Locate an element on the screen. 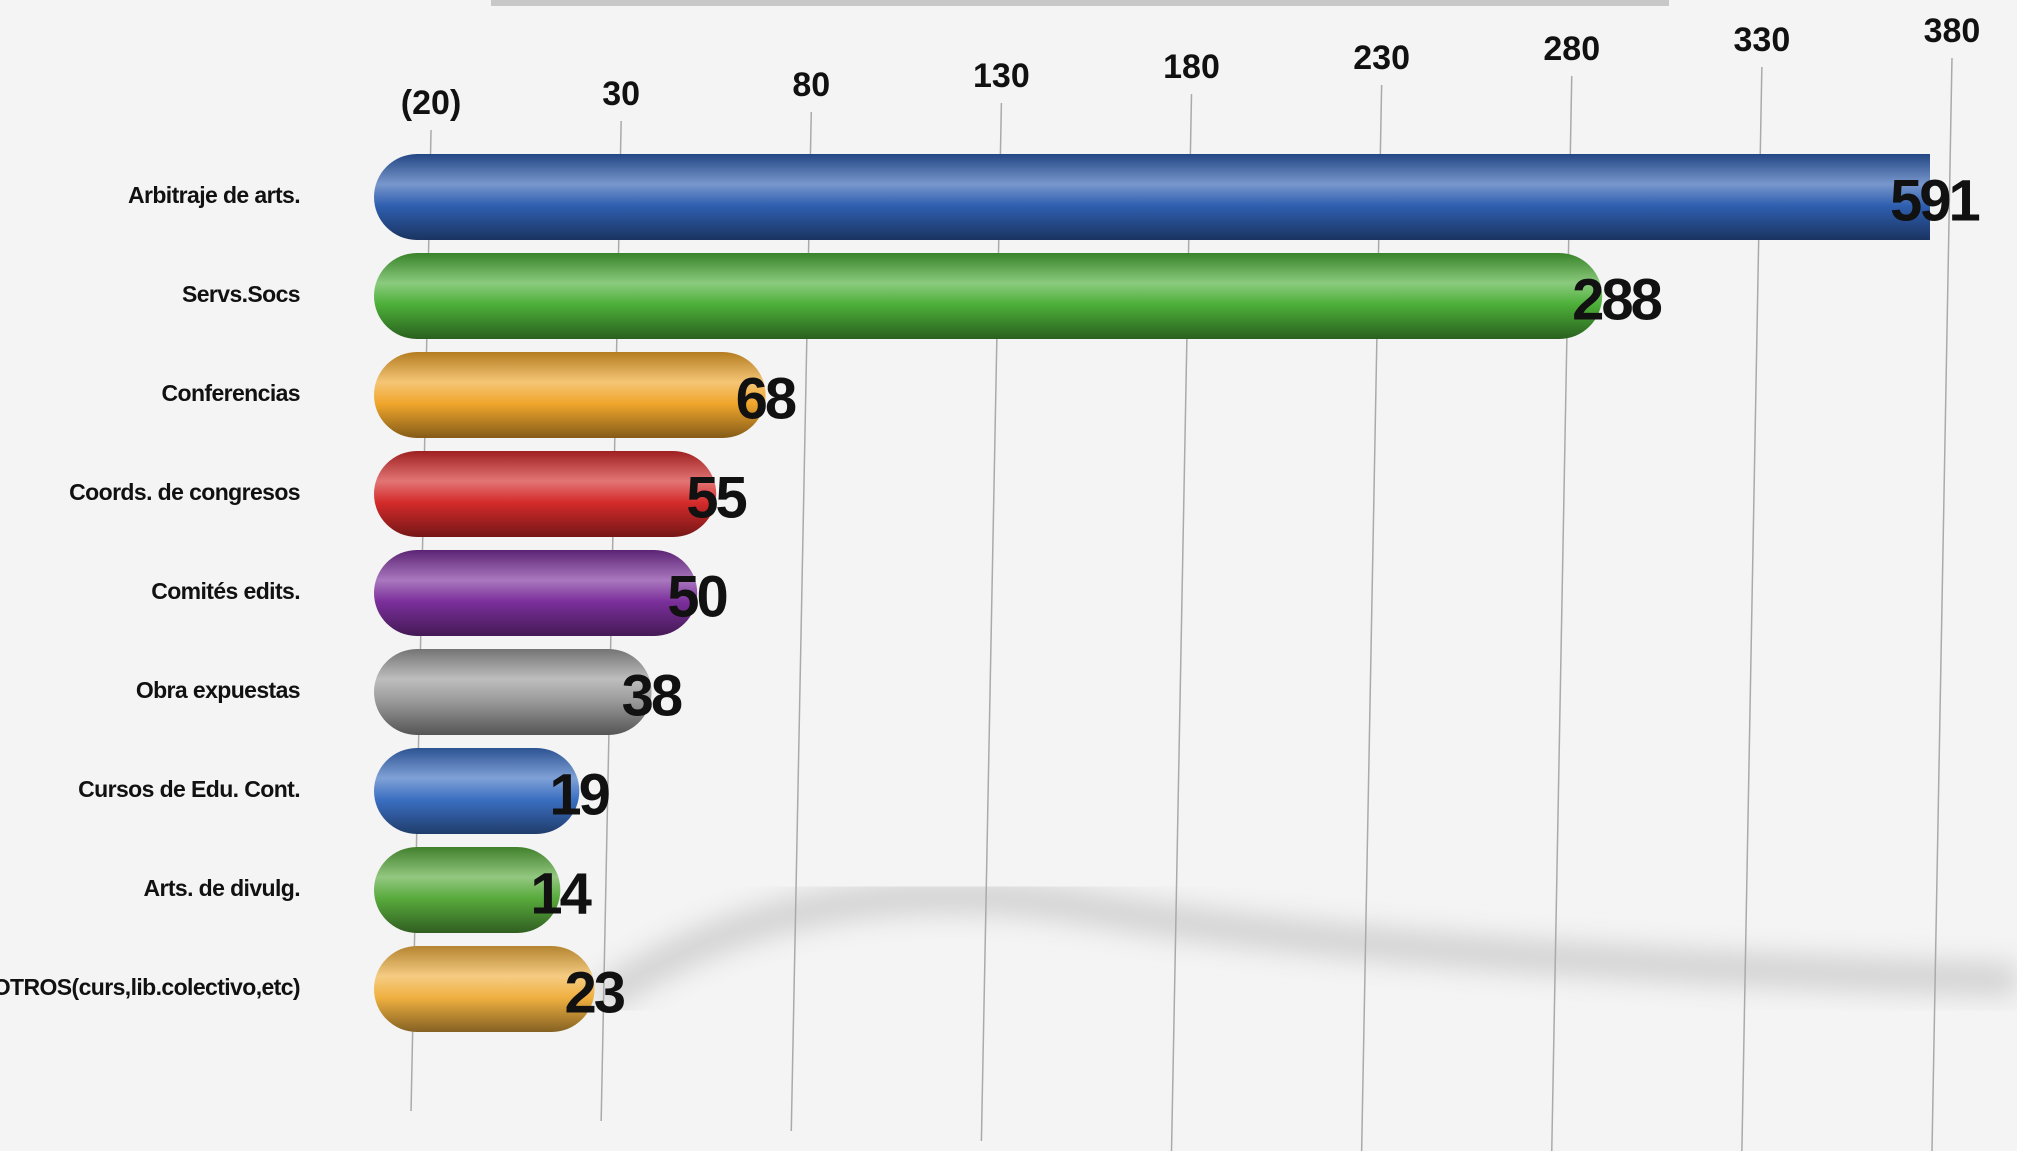  x-tick-label: 180 is located at coordinates (1191, 67).